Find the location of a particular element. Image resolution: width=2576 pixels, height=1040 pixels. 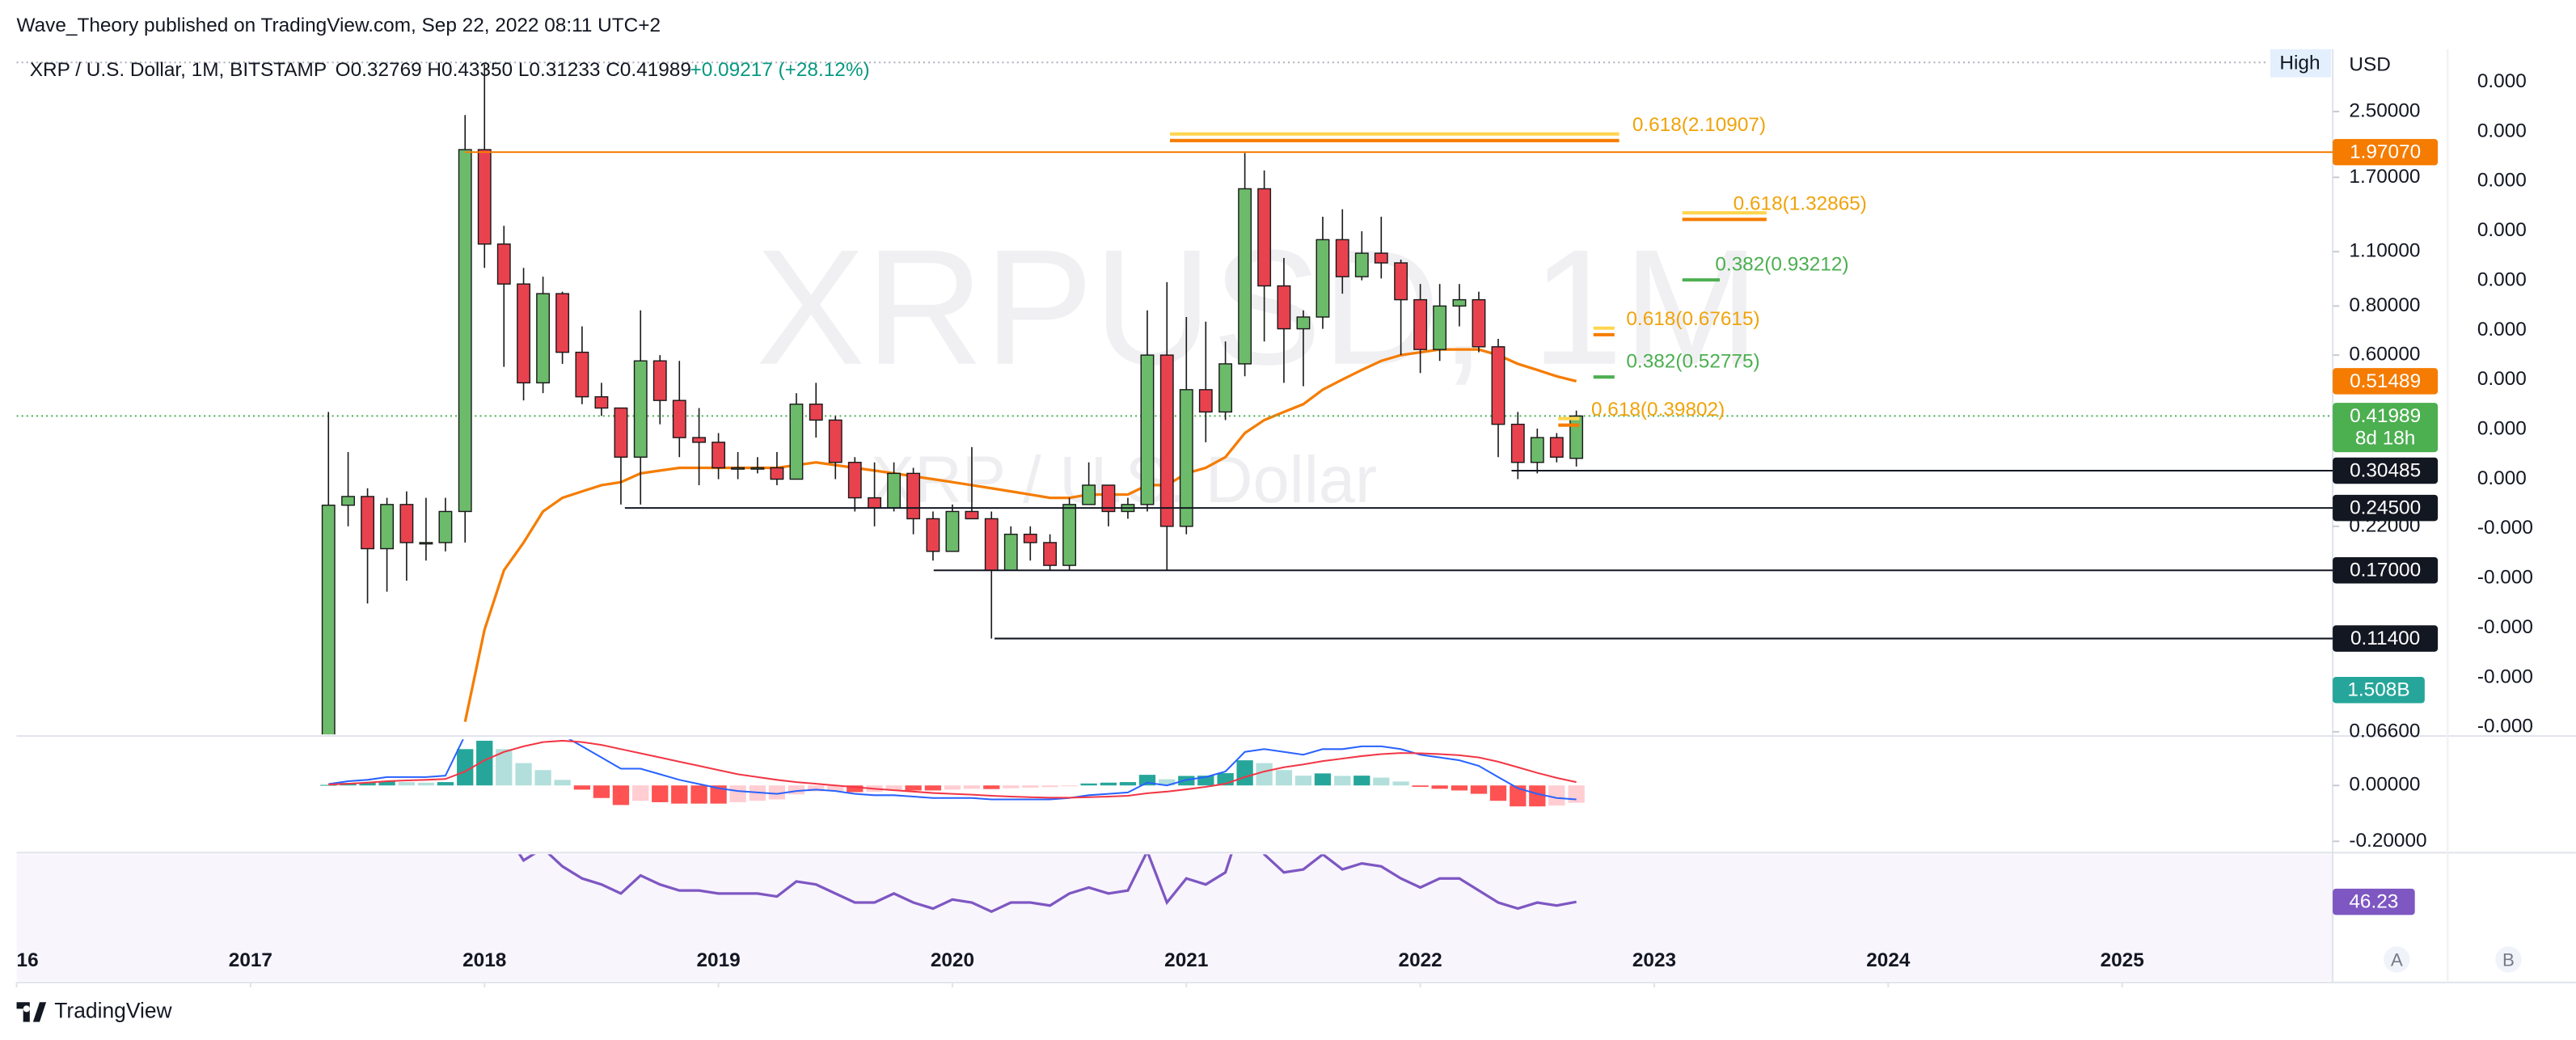

volume-label-box is located at coordinates (2379, 690).